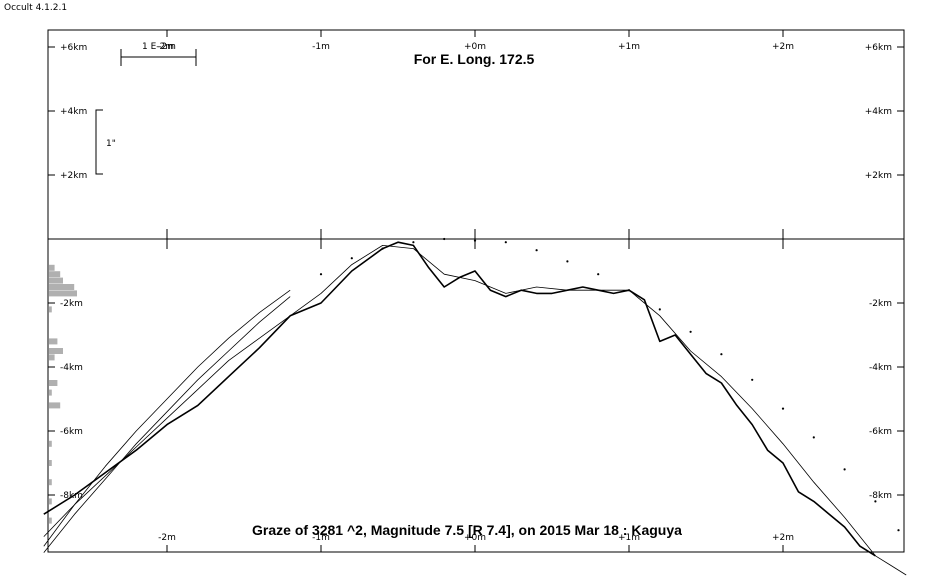 This screenshot has height=581, width=951. What do you see at coordinates (73, 176) in the screenshot?
I see `y-label-left-2: +2km` at bounding box center [73, 176].